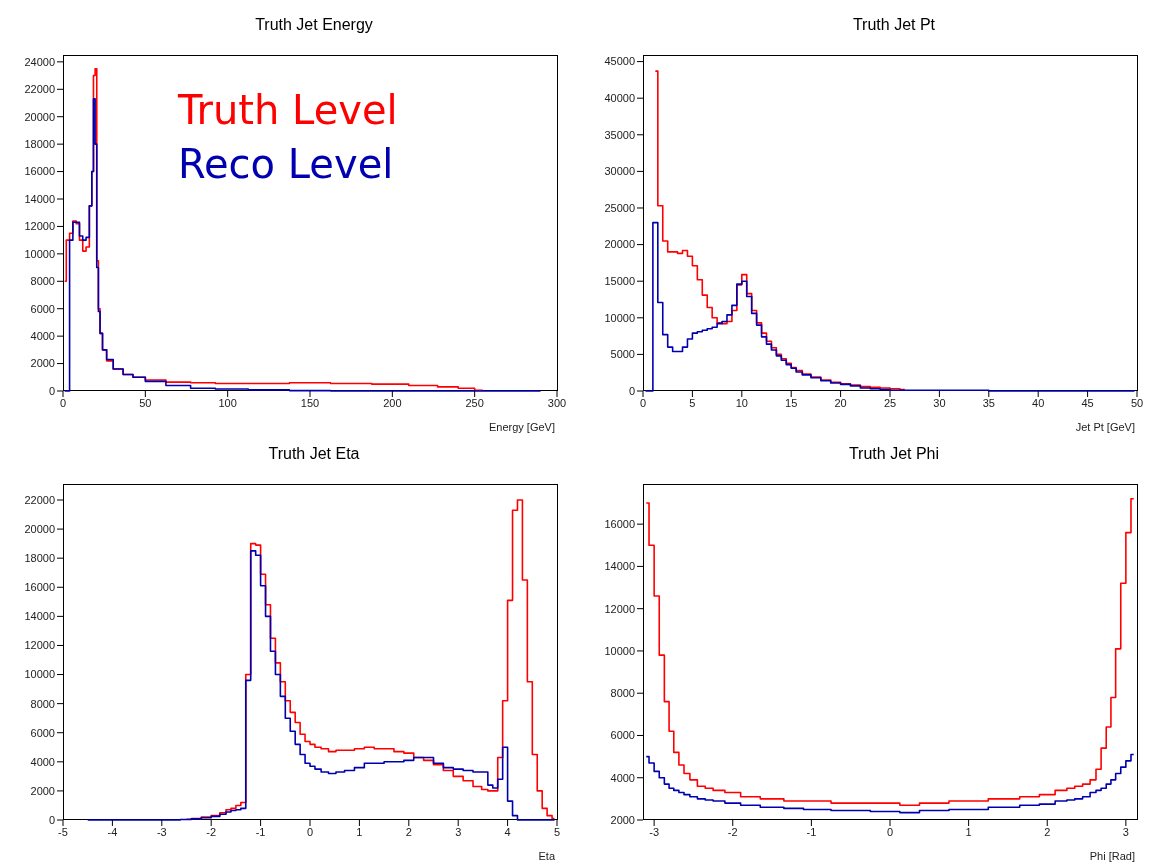 The height and width of the screenshot is (867, 1163). Describe the element at coordinates (988, 402) in the screenshot. I see `x-tick-label: 35` at that location.